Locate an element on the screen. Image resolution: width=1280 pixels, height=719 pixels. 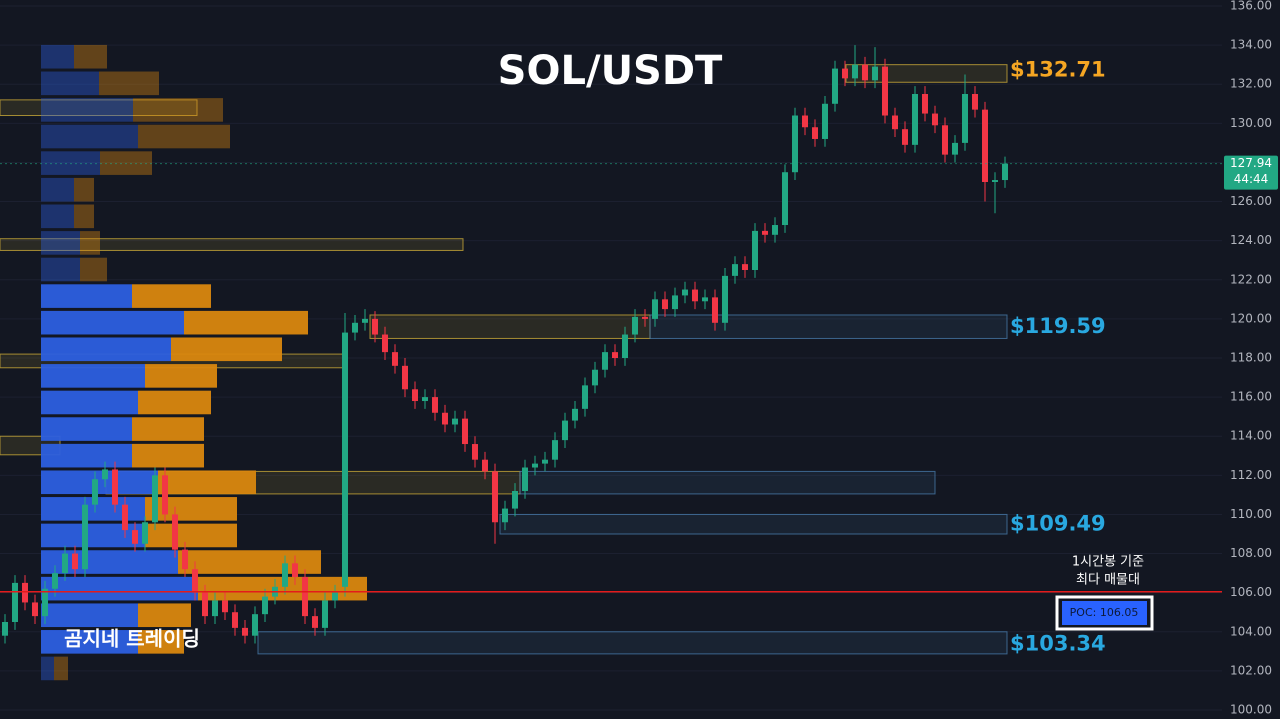
y-tick-label: 132.00 is located at coordinates (1251, 84).